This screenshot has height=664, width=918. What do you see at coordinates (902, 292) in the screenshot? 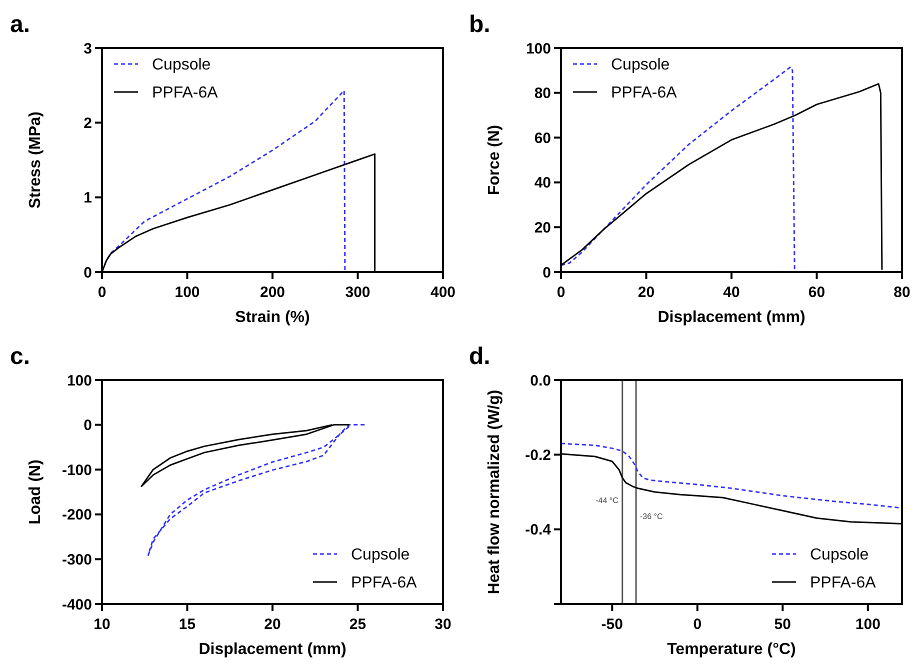
I see `x-tick-label: 80` at bounding box center [902, 292].